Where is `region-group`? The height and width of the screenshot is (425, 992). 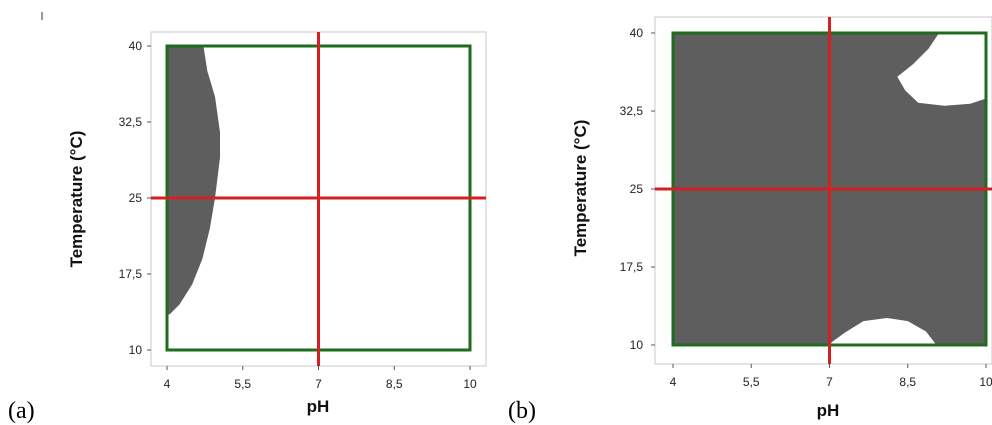 region-group is located at coordinates (193, 180).